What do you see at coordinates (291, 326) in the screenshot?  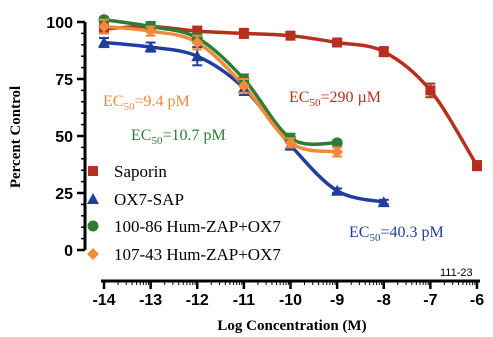 I see `x-axis-title: Log Concentration (M)` at bounding box center [291, 326].